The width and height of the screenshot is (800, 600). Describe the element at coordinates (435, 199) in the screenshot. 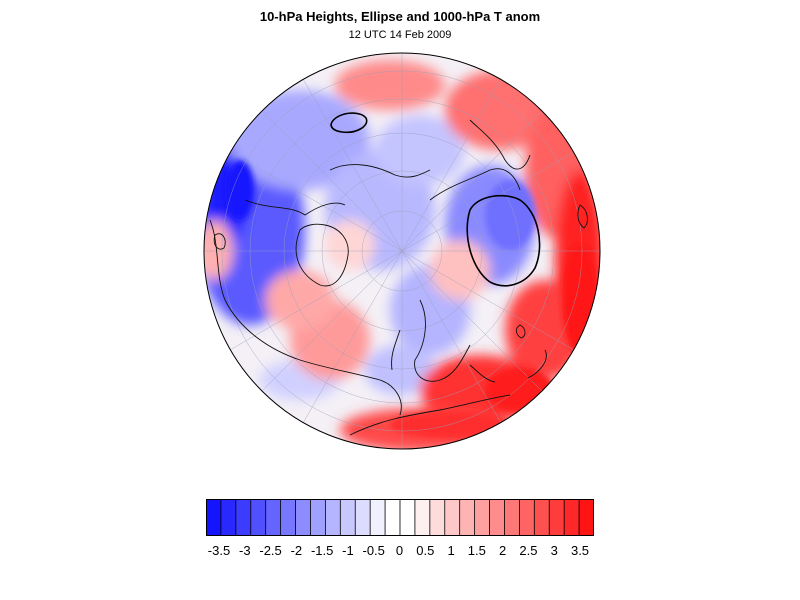

I see `vortex-ellipses` at that location.